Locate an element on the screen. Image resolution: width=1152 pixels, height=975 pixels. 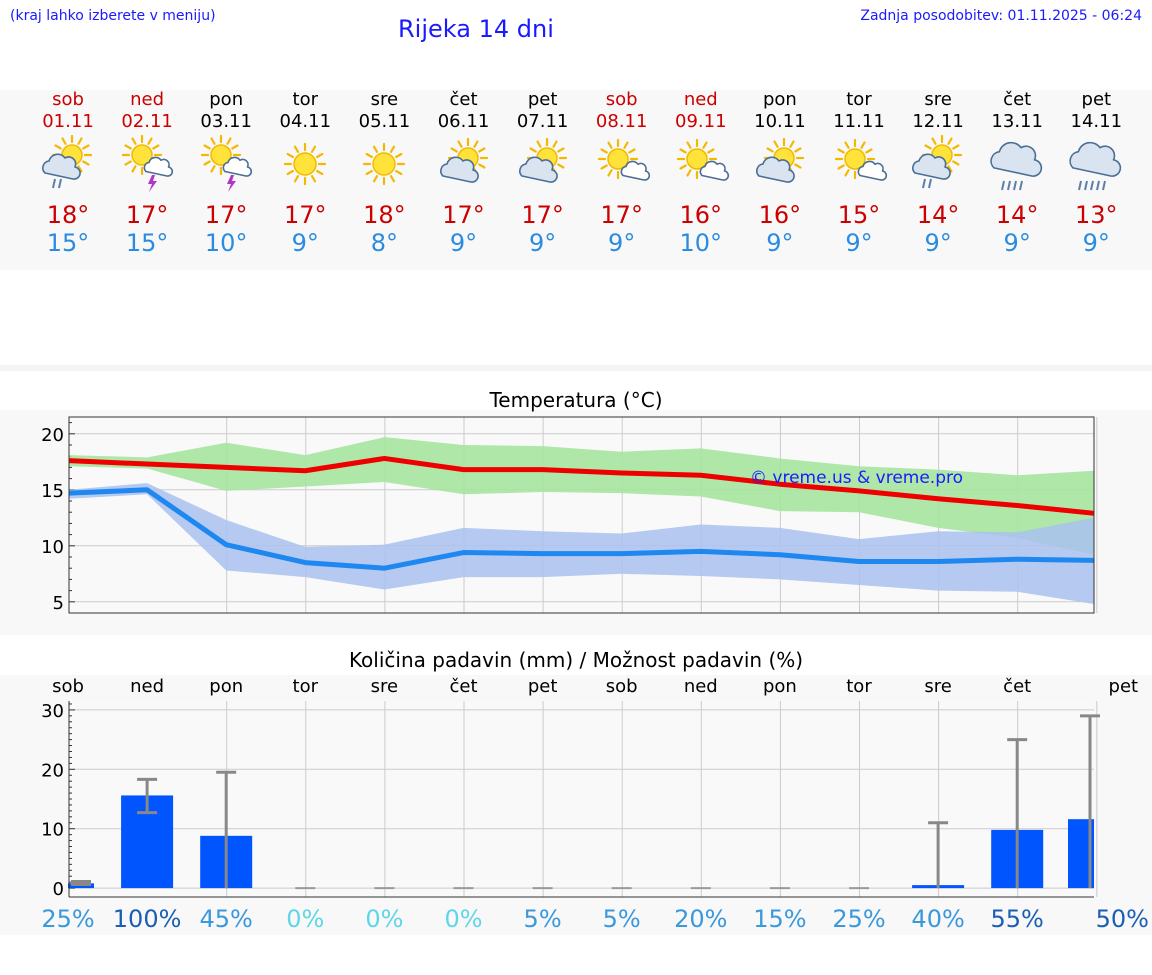
day-name: ned is located at coordinates (700, 99).